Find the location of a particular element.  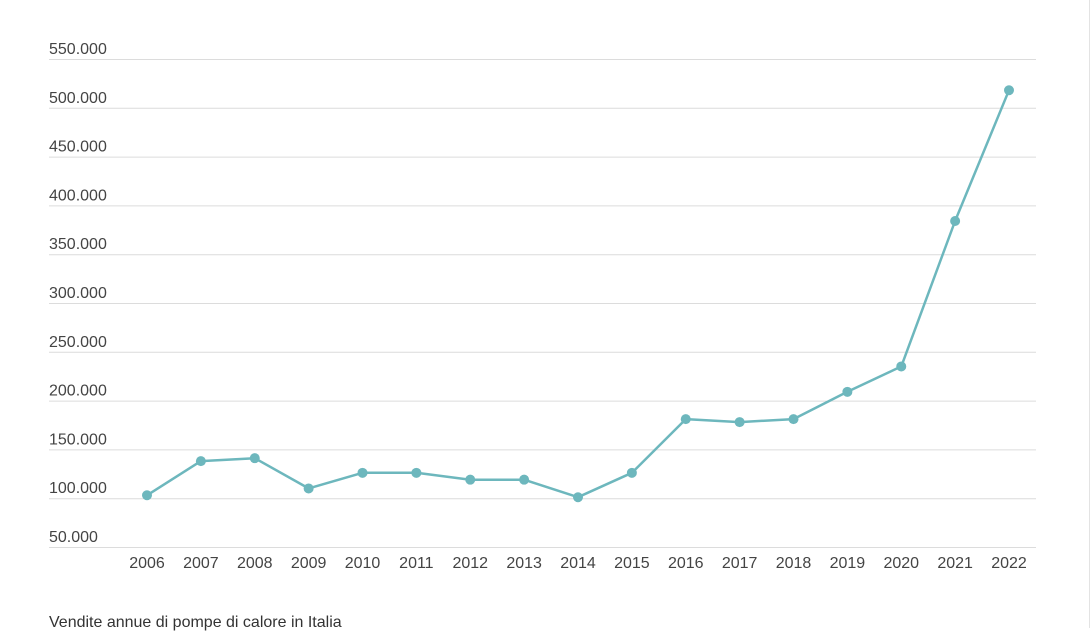

x-tick-label: 2008 is located at coordinates (255, 563).